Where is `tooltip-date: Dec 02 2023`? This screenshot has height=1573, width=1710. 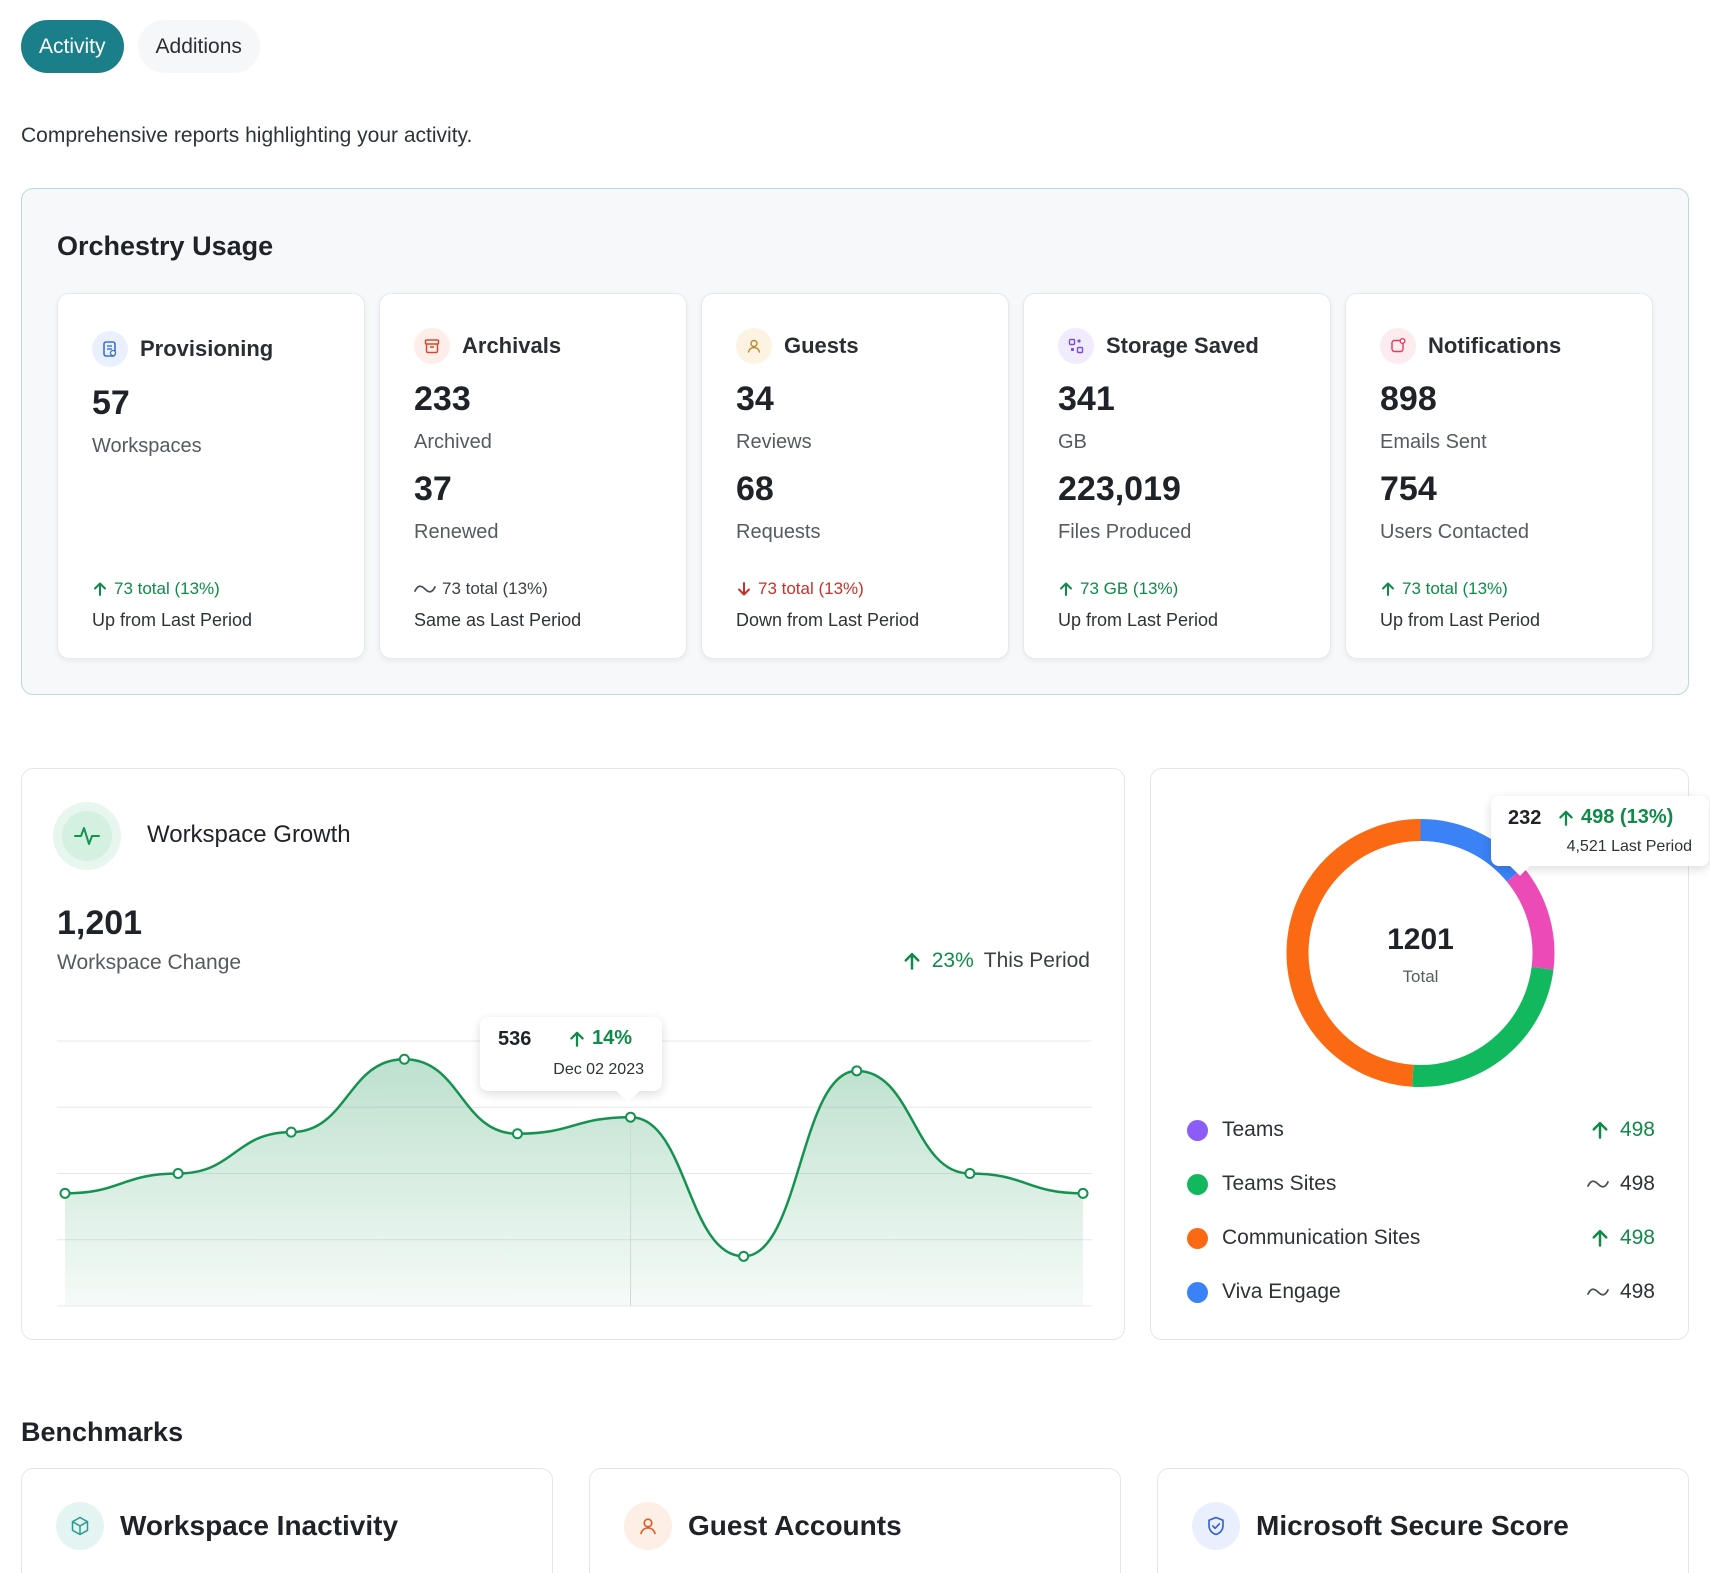 tooltip-date: Dec 02 2023 is located at coordinates (598, 1069).